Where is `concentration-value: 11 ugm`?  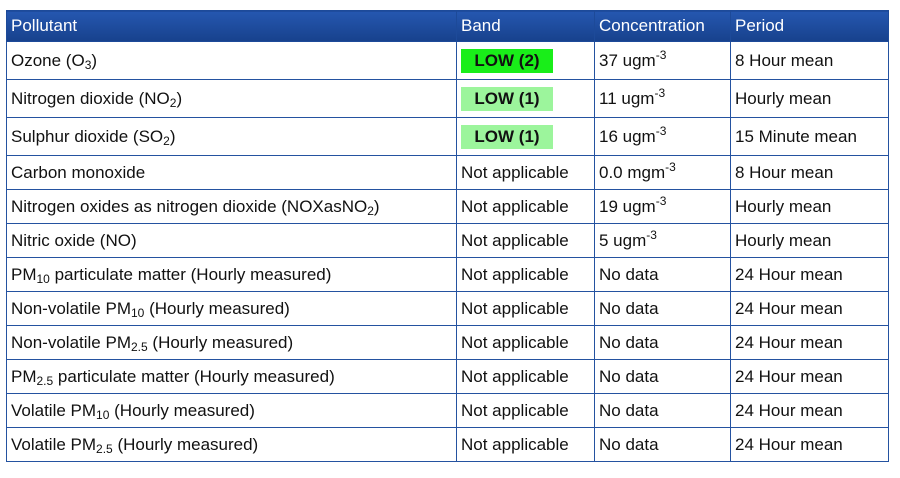 concentration-value: 11 ugm is located at coordinates (627, 98).